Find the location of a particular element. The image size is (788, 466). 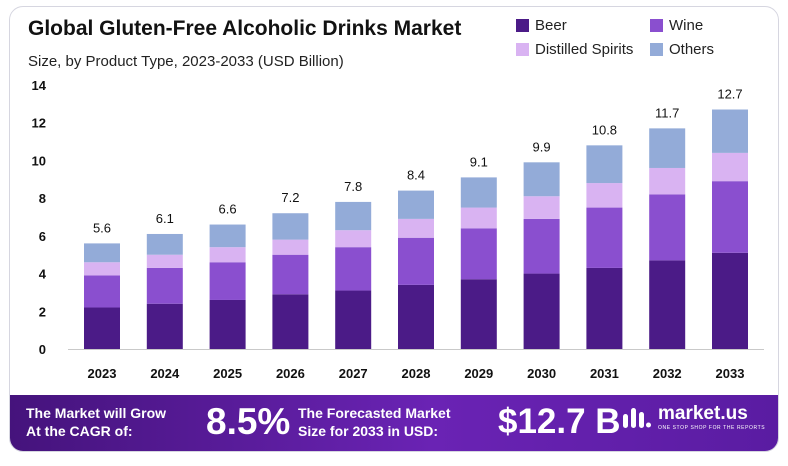

bar-total-label: 6.6 is located at coordinates (228, 209).